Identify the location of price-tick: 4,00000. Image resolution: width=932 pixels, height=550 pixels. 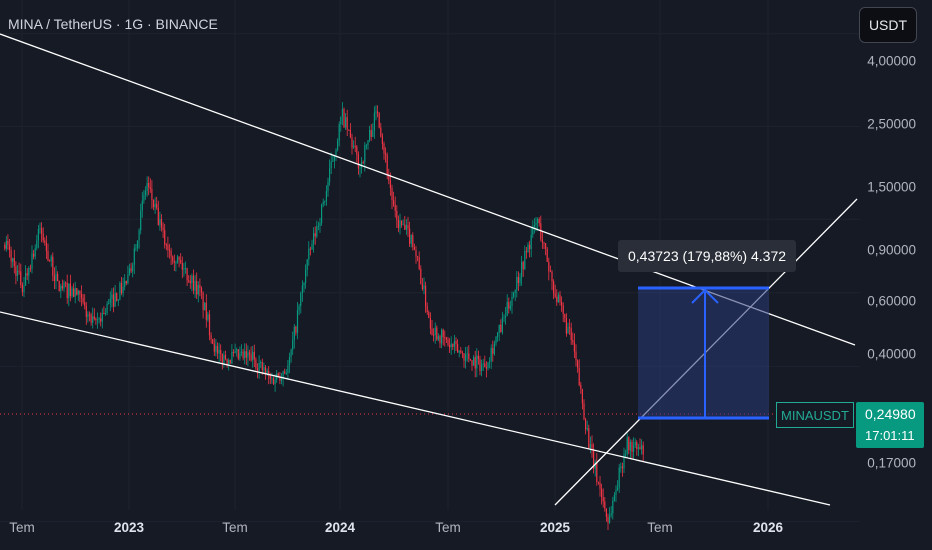
(891, 61).